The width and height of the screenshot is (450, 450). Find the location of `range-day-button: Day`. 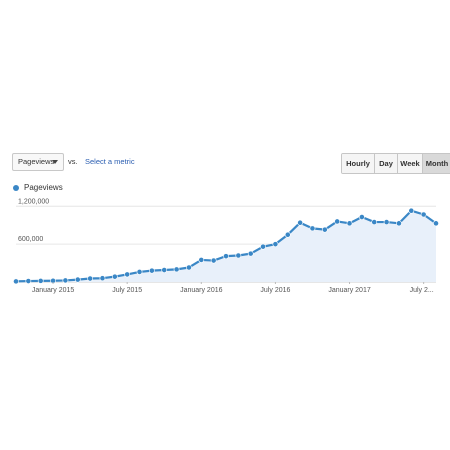

range-day-button: Day is located at coordinates (386, 163).